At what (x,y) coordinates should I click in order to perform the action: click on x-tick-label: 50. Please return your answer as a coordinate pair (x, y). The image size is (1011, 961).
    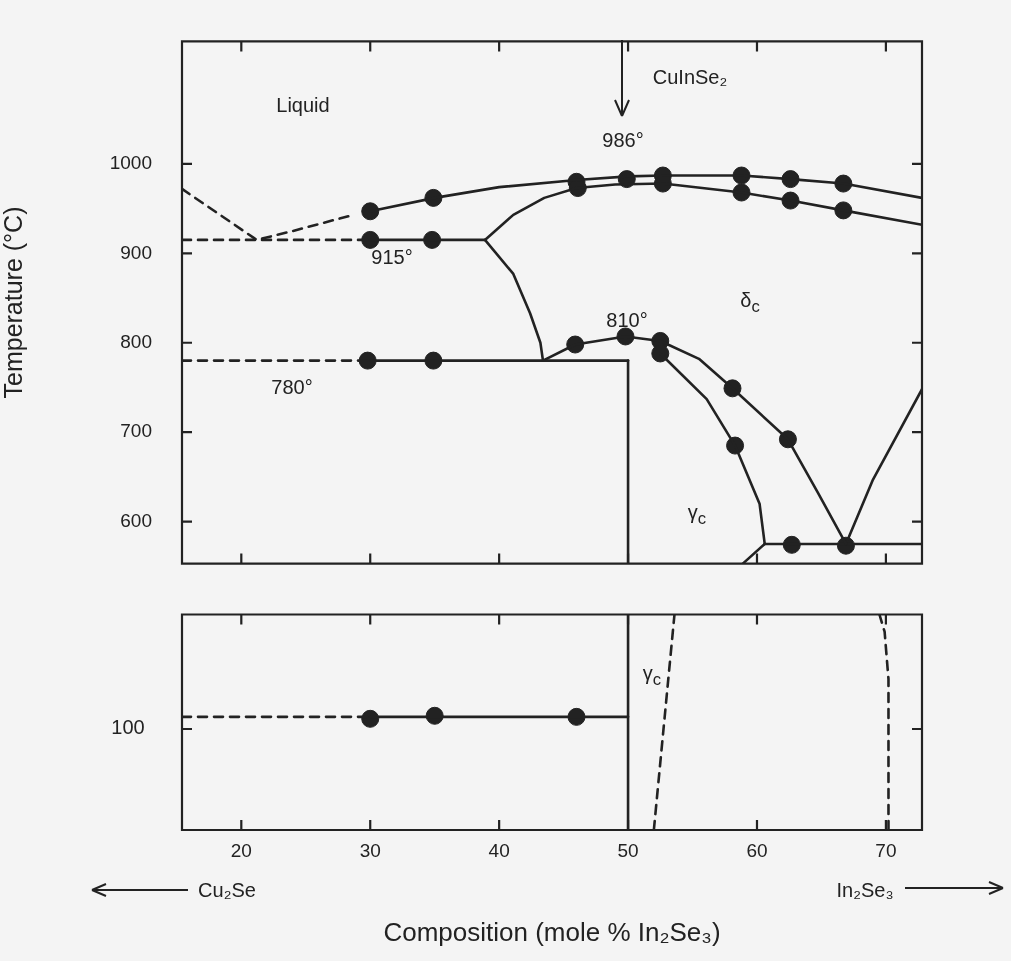
    Looking at the image, I should click on (628, 850).